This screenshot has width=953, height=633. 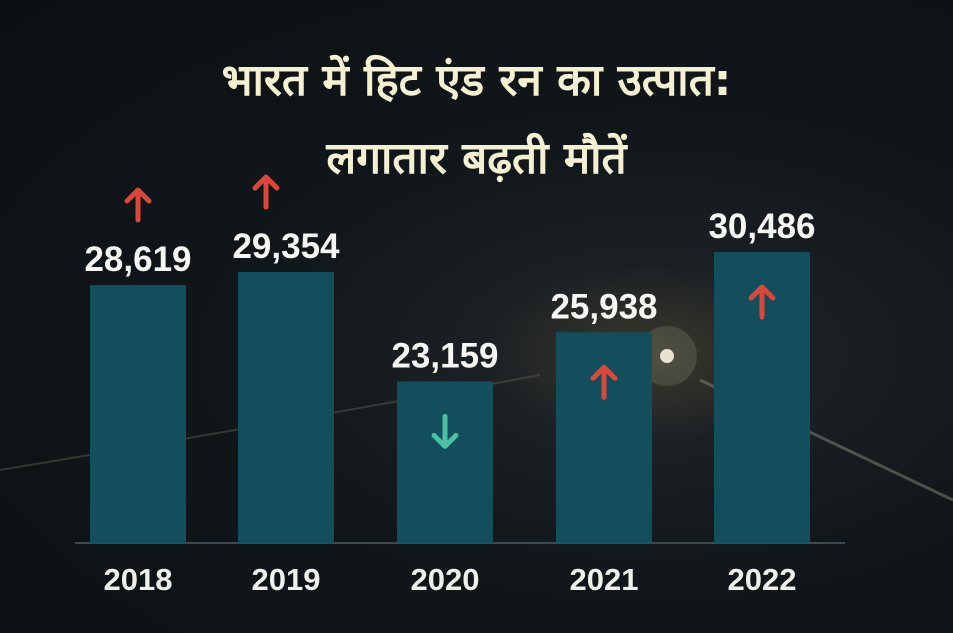 I want to click on x-tick-label-2020: 2020, so click(x=445, y=579).